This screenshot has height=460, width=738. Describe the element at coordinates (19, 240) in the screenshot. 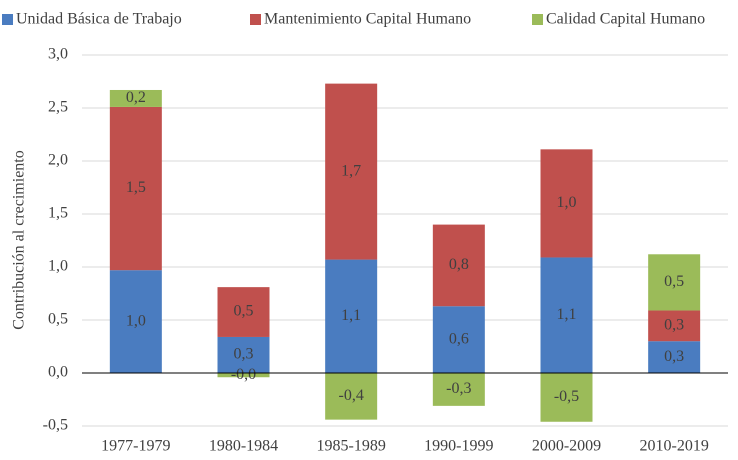

I see `y-axis-title: Contribución al crecimiento` at that location.